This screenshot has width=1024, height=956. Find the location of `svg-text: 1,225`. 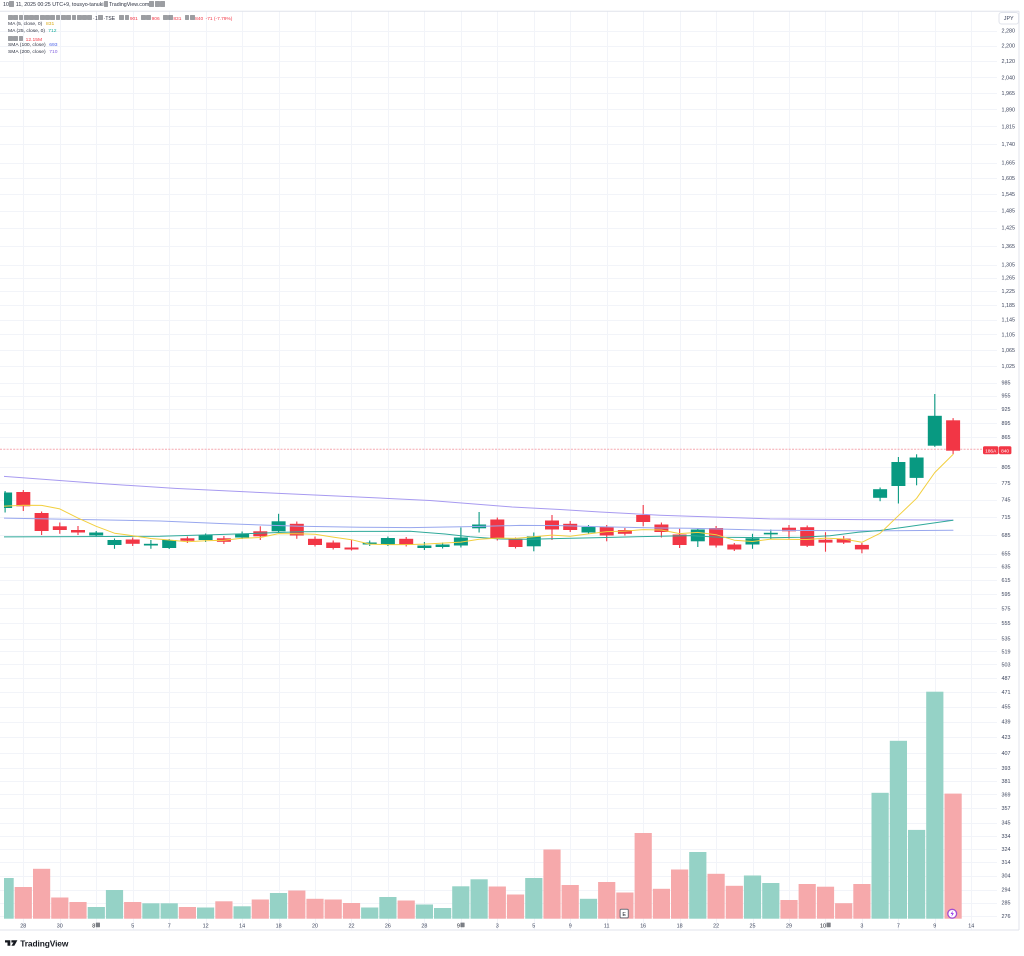

svg-text: 1,225 is located at coordinates (1009, 292).